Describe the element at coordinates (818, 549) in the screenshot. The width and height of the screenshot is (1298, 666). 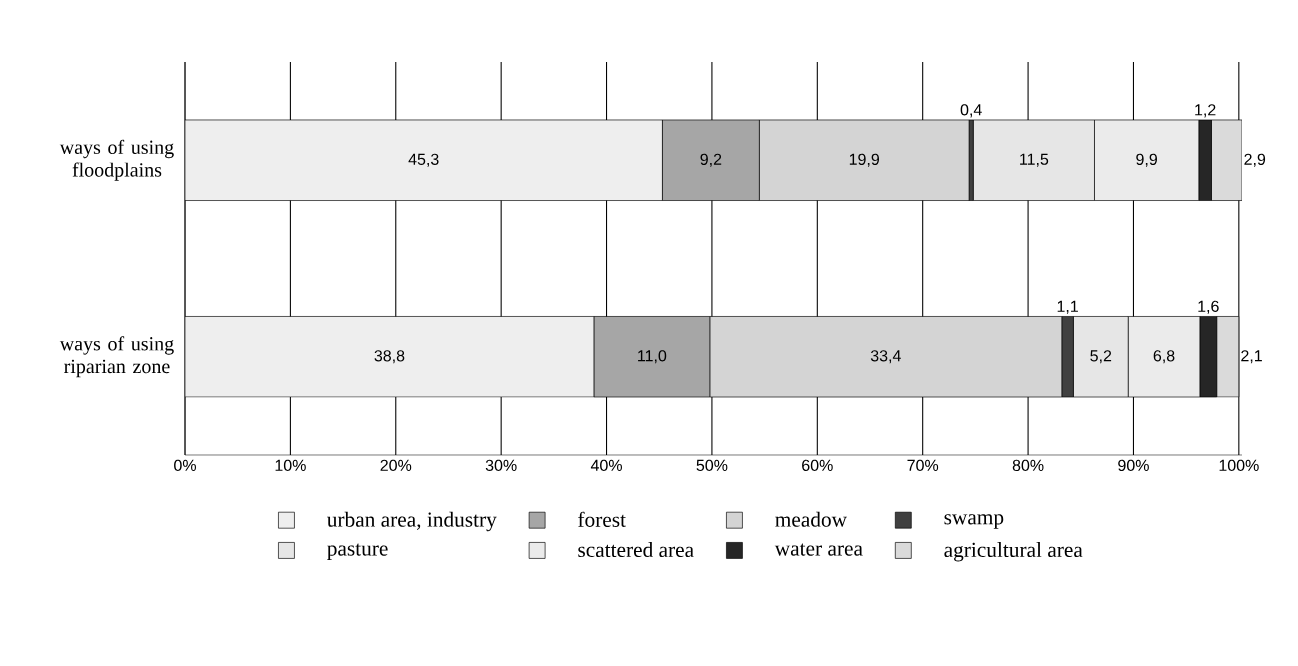
I see `legend-label: water area` at that location.